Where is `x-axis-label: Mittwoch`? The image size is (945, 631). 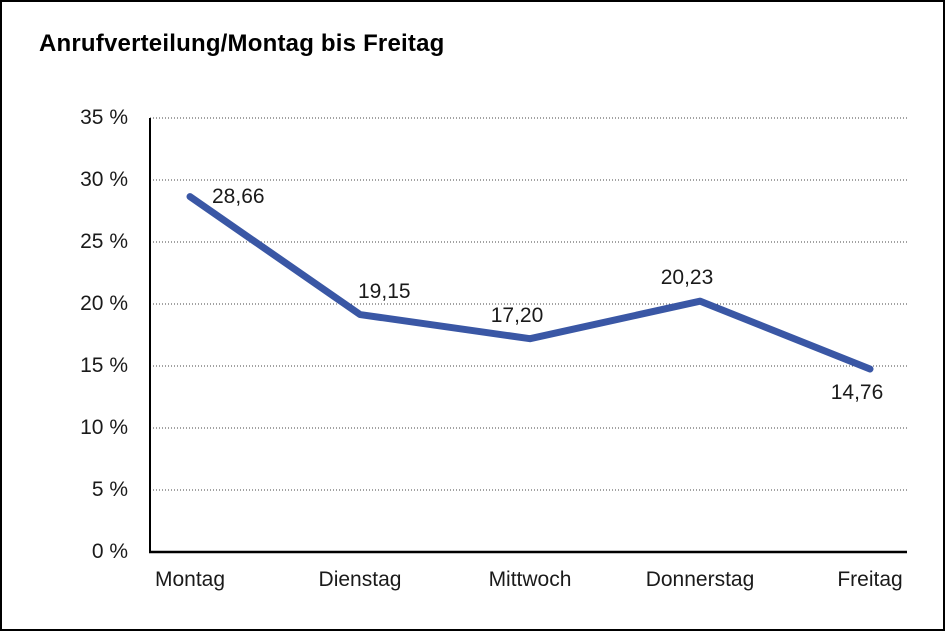 x-axis-label: Mittwoch is located at coordinates (530, 579).